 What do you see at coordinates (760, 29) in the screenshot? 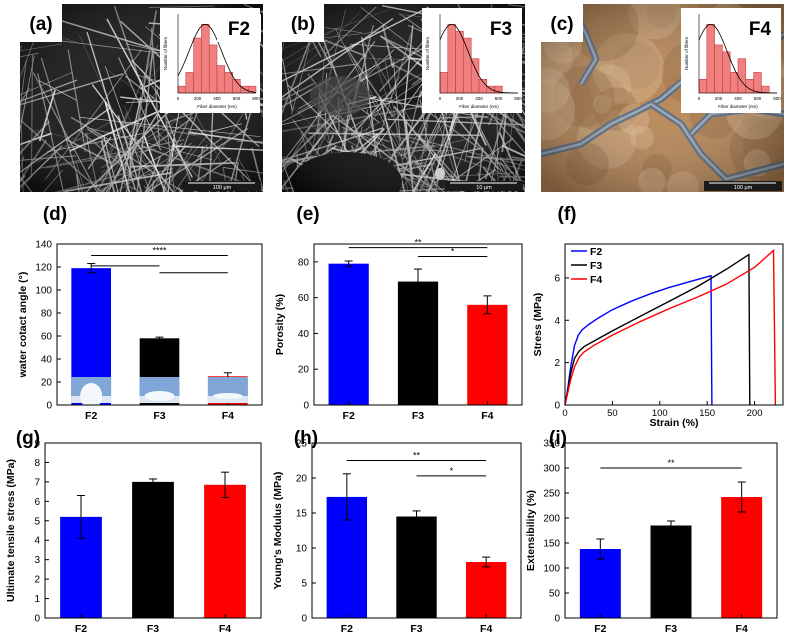
I see `sample-tag: F4` at bounding box center [760, 29].